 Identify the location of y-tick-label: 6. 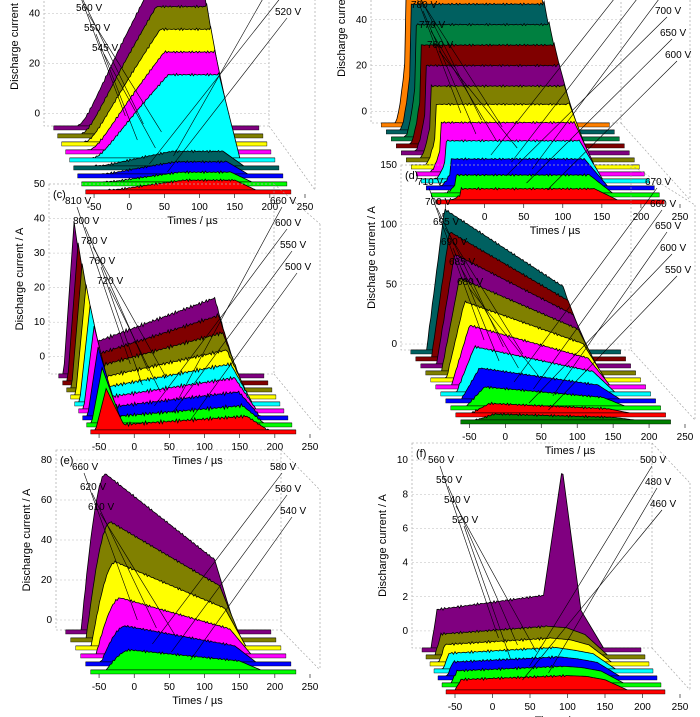
(405, 528).